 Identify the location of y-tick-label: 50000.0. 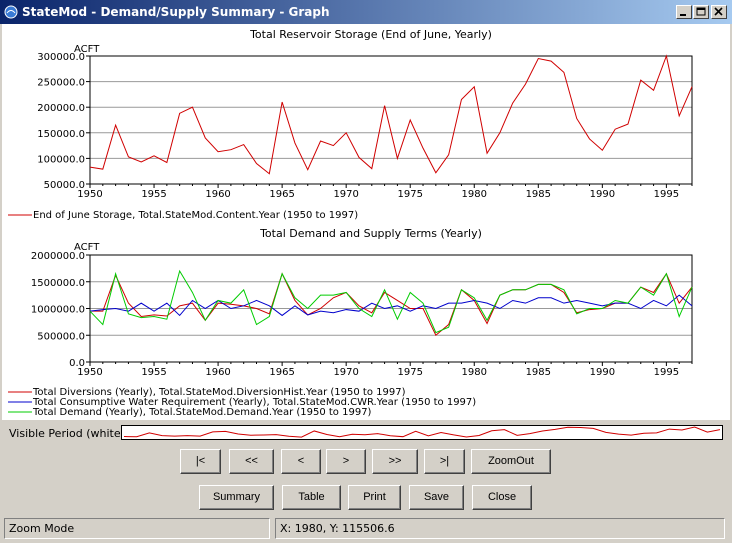
(64, 185).